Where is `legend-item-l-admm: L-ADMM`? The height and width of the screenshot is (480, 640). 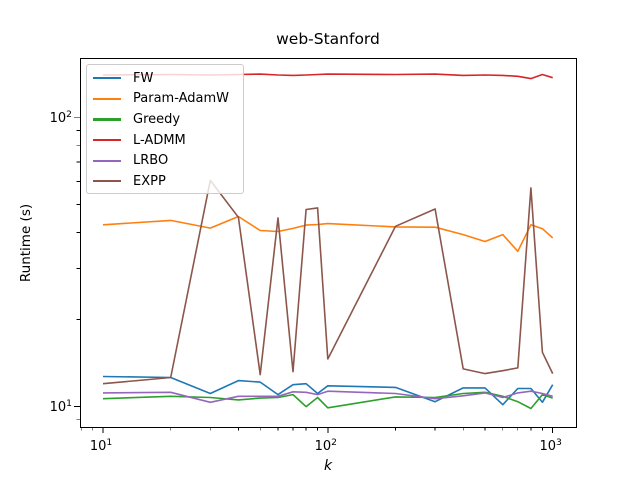
legend-item-l-admm: L-ADMM is located at coordinates (165, 140).